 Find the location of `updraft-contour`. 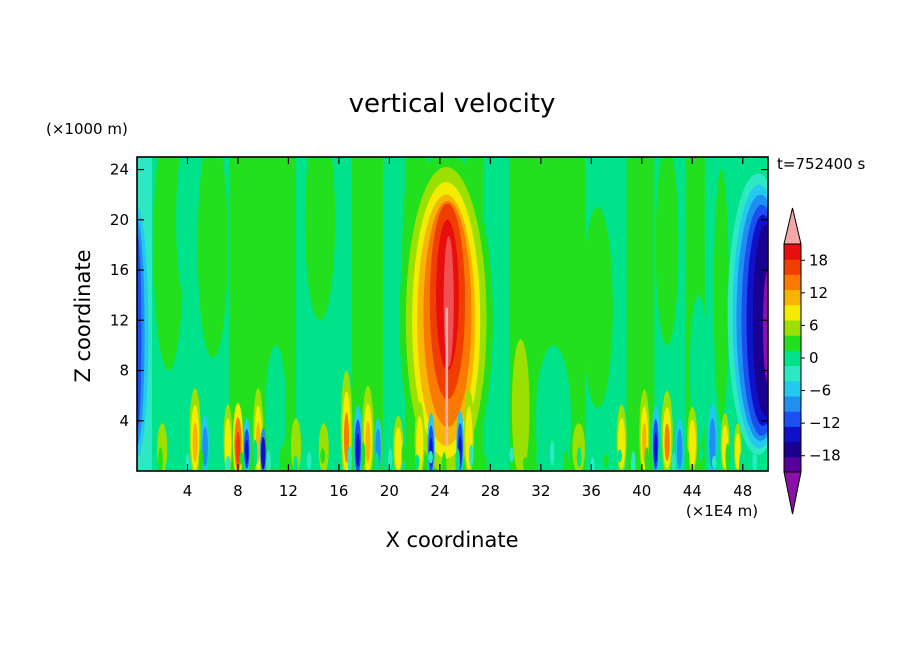

updraft-contour is located at coordinates (448, 301).